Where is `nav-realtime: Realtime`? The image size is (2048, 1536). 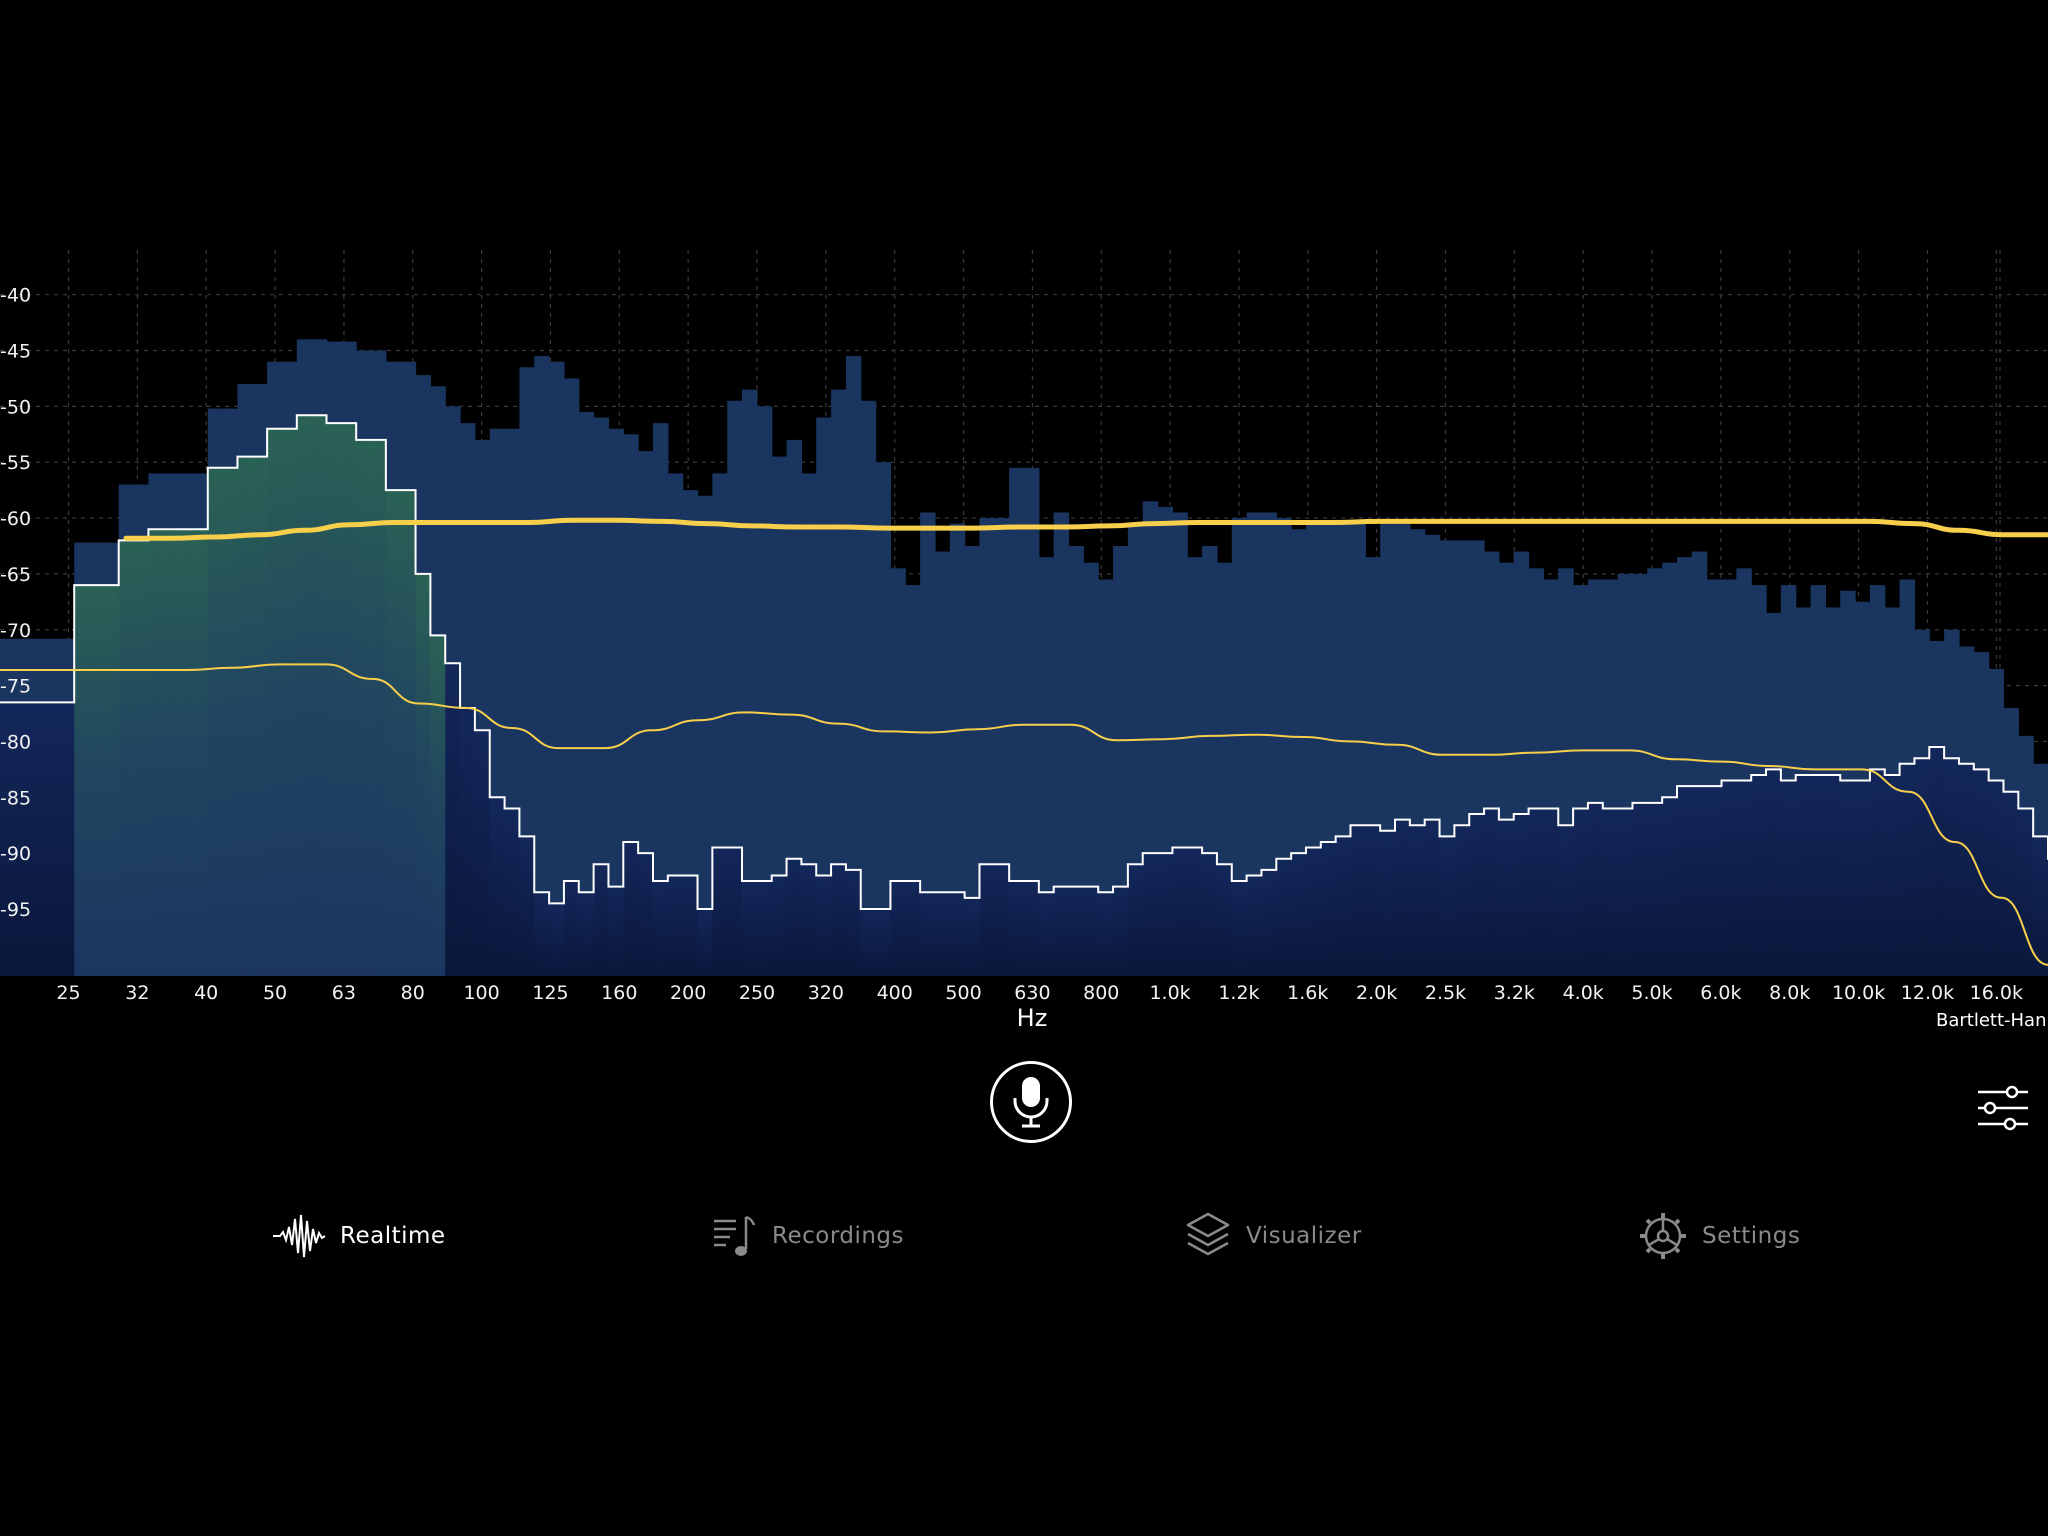
nav-realtime: Realtime is located at coordinates (359, 1236).